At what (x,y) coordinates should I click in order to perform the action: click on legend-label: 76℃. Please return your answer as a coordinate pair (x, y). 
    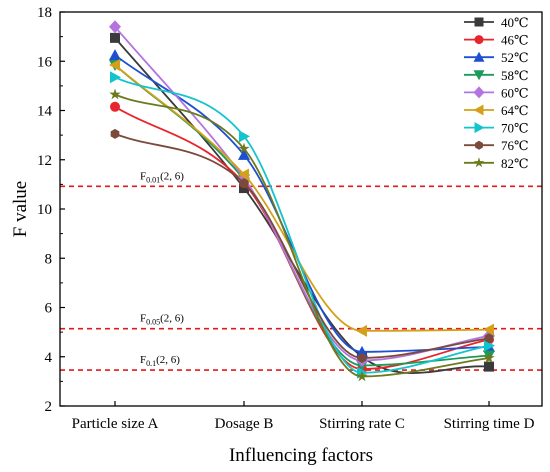
    Looking at the image, I should click on (515, 145).